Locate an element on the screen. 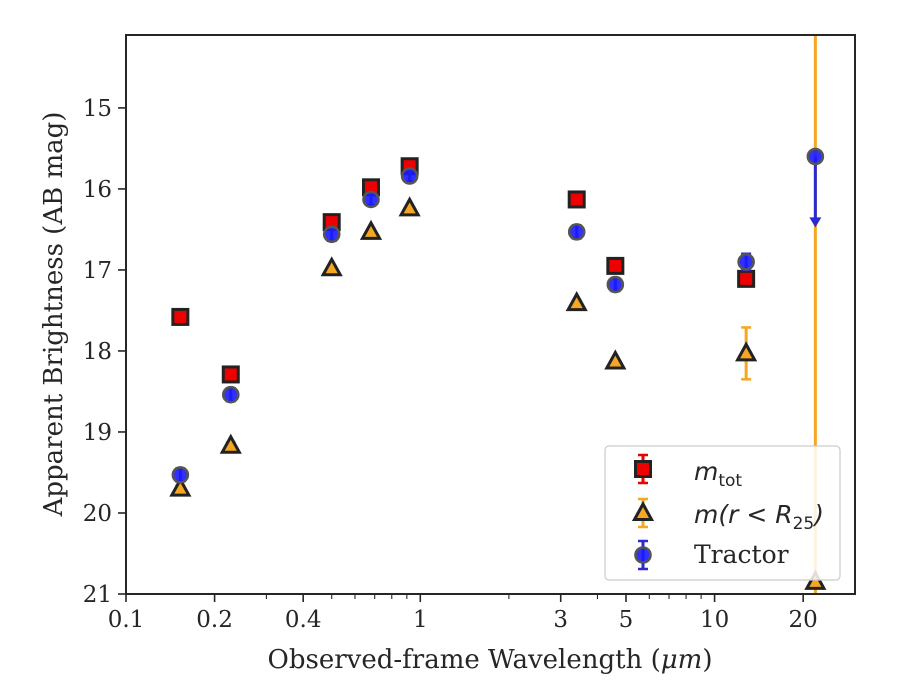  x-tick-label-1: 0.2 is located at coordinates (214, 620).